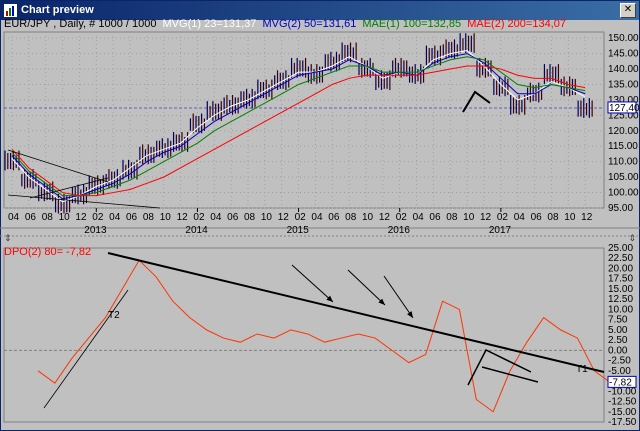  I want to click on close-button: ✕, so click(628, 10).